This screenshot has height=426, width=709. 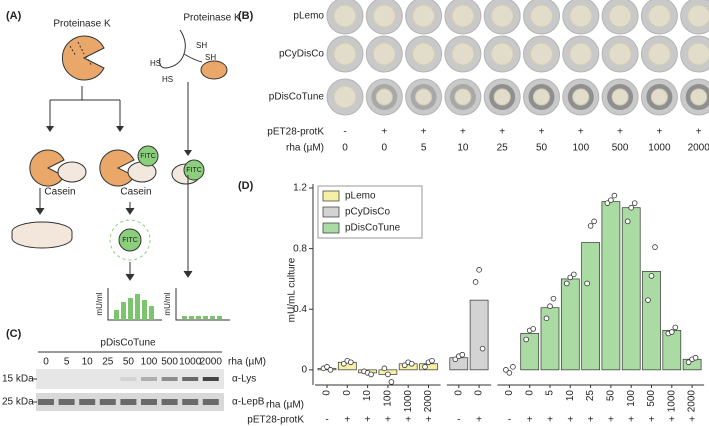 I want to click on panel-label: (A), so click(x=14, y=16).